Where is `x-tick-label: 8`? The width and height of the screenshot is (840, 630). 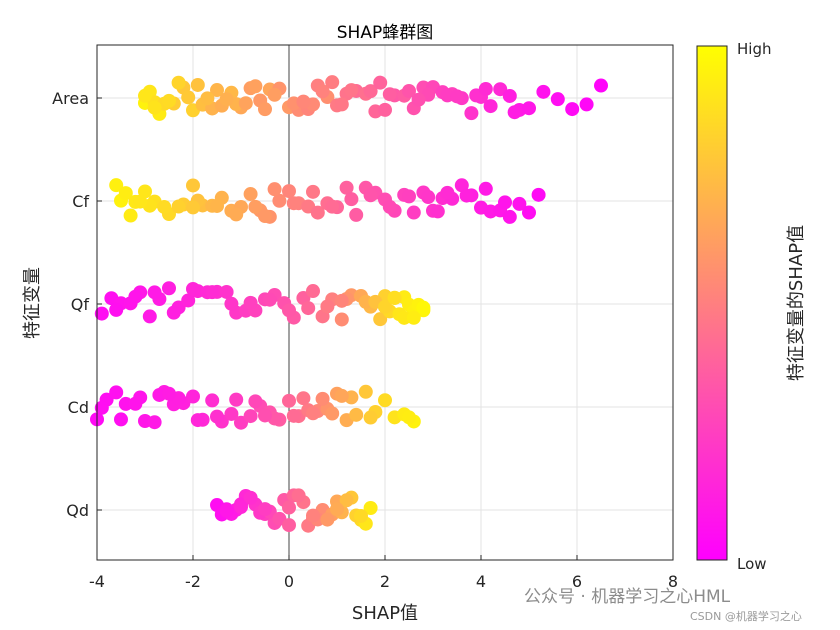
x-tick-label: 8 is located at coordinates (673, 581).